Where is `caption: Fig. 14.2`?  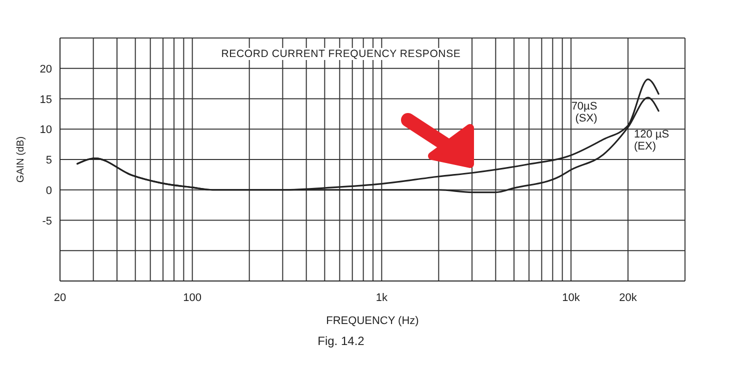
caption: Fig. 14.2 is located at coordinates (341, 341).